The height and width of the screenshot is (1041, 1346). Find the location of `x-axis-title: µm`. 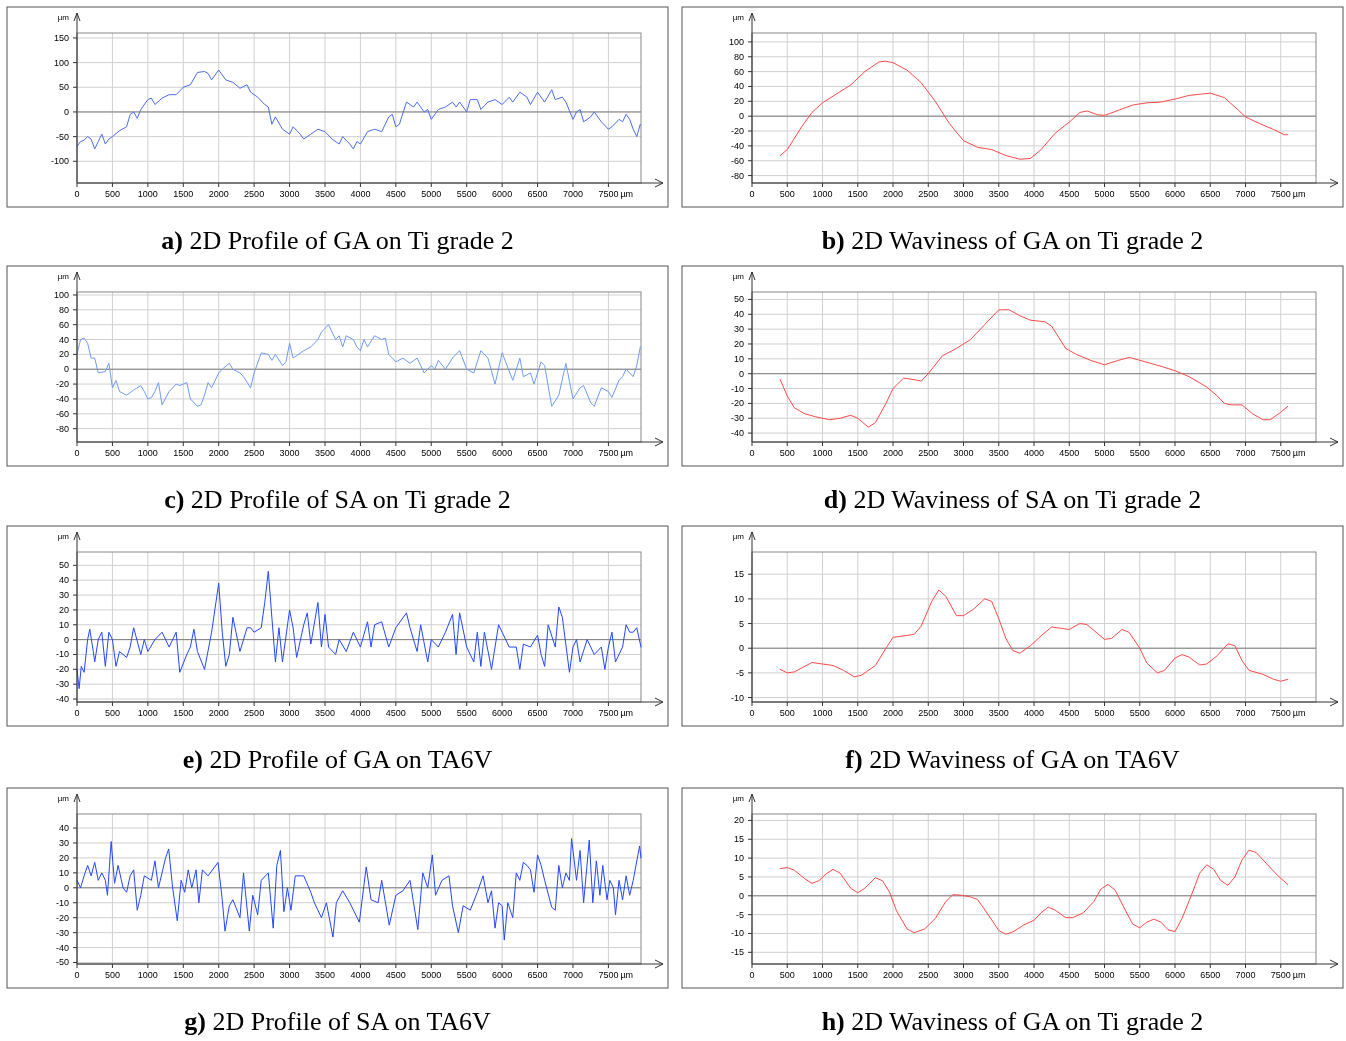

x-axis-title: µm is located at coordinates (627, 453).